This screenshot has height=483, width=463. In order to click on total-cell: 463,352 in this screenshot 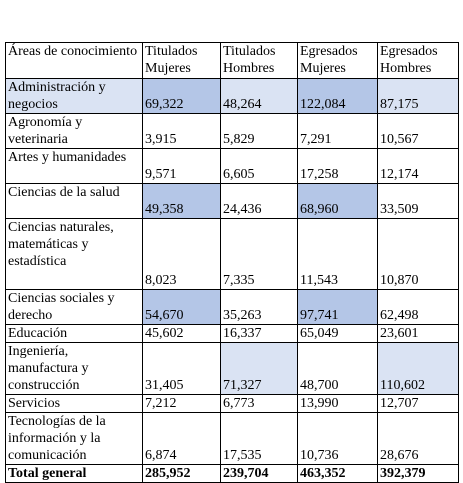, I will do `click(337, 473)`.